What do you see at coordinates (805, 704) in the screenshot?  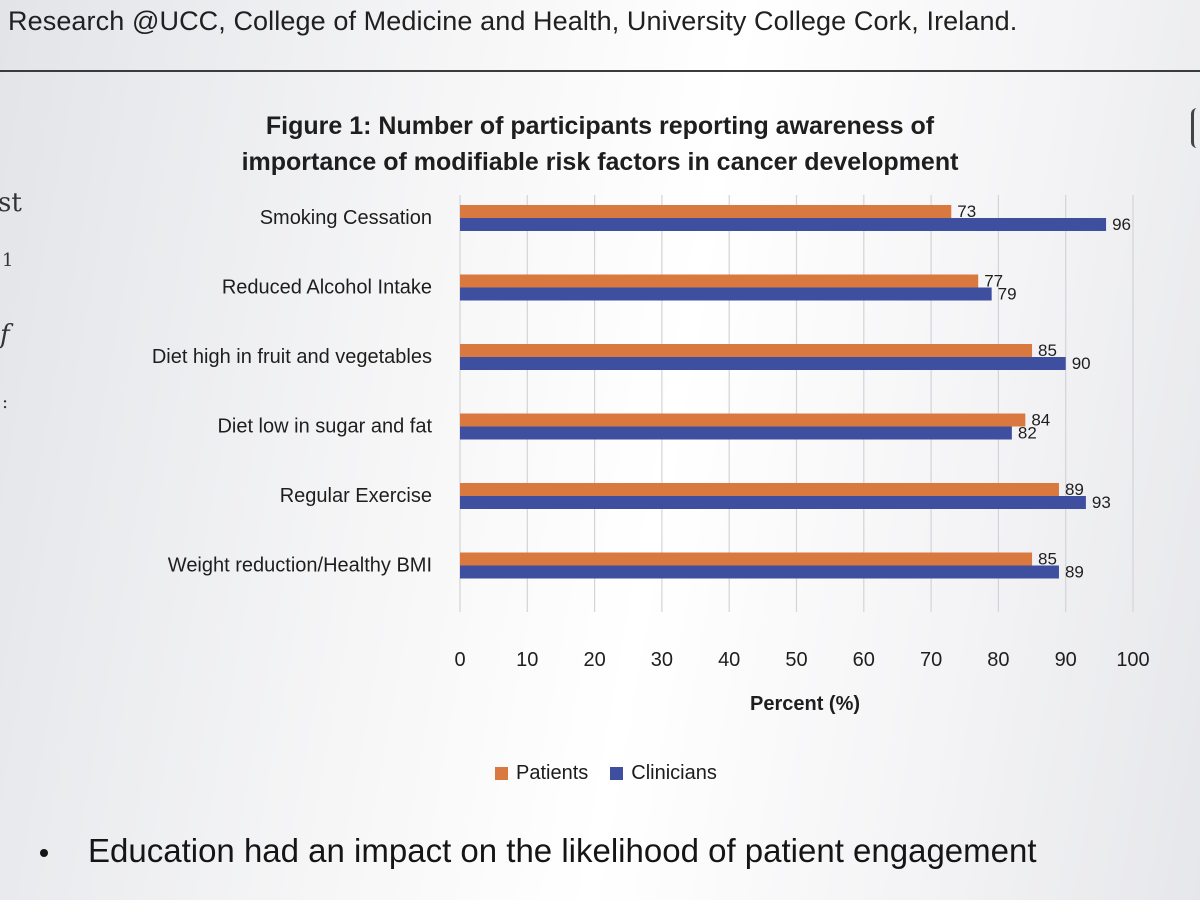 I see `x-axis-label: Percent (%)` at bounding box center [805, 704].